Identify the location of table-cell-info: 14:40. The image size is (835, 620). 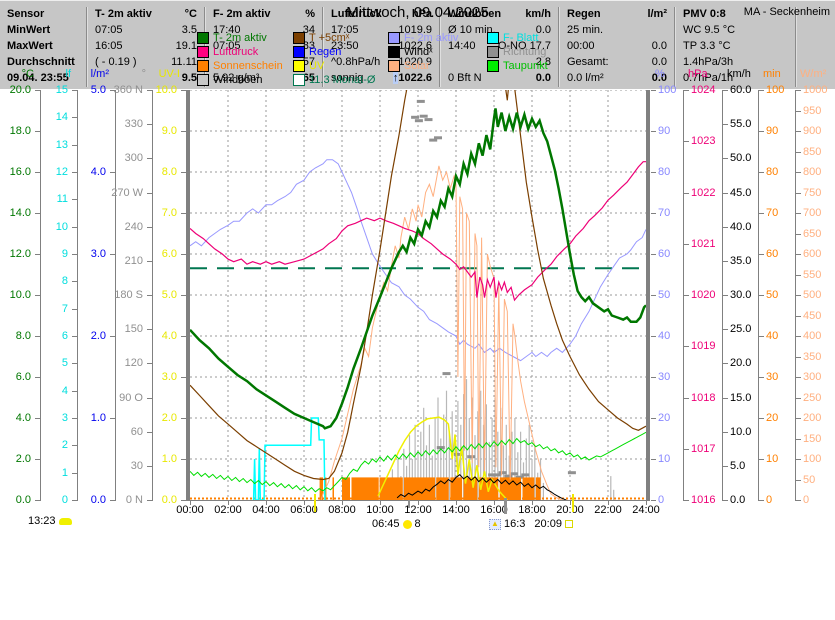
(462, 46).